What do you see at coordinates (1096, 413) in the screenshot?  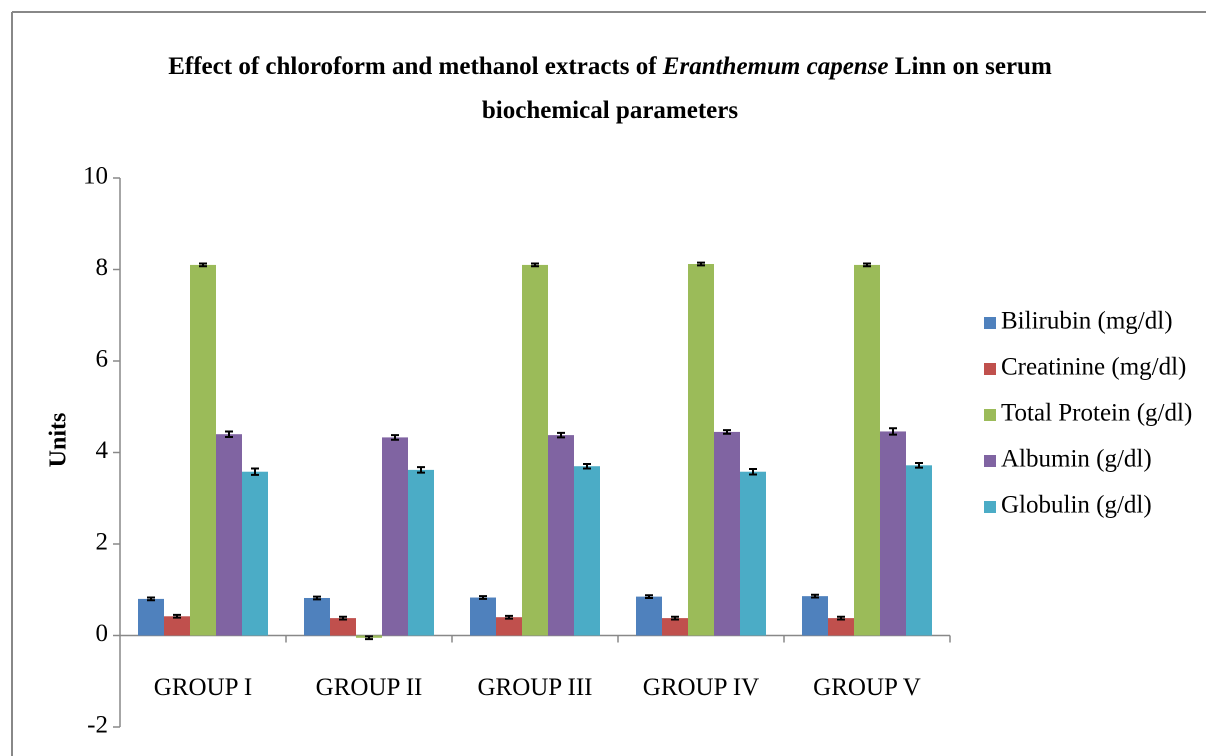 I see `legend-label: Total Protein (g/dl)` at bounding box center [1096, 413].